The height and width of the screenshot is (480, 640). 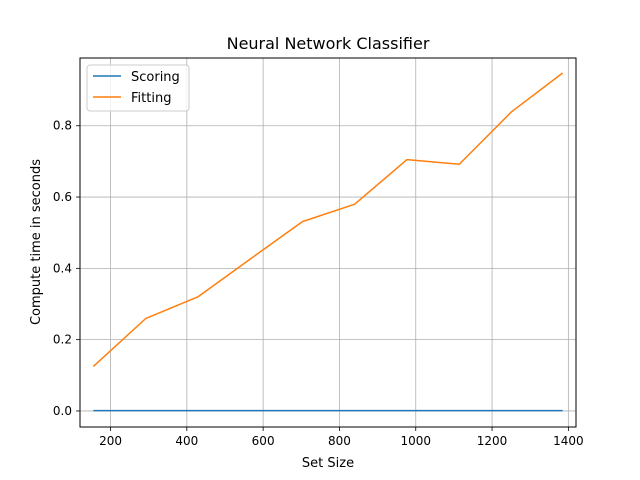 What do you see at coordinates (328, 463) in the screenshot?
I see `x-axis-label: Set Size` at bounding box center [328, 463].